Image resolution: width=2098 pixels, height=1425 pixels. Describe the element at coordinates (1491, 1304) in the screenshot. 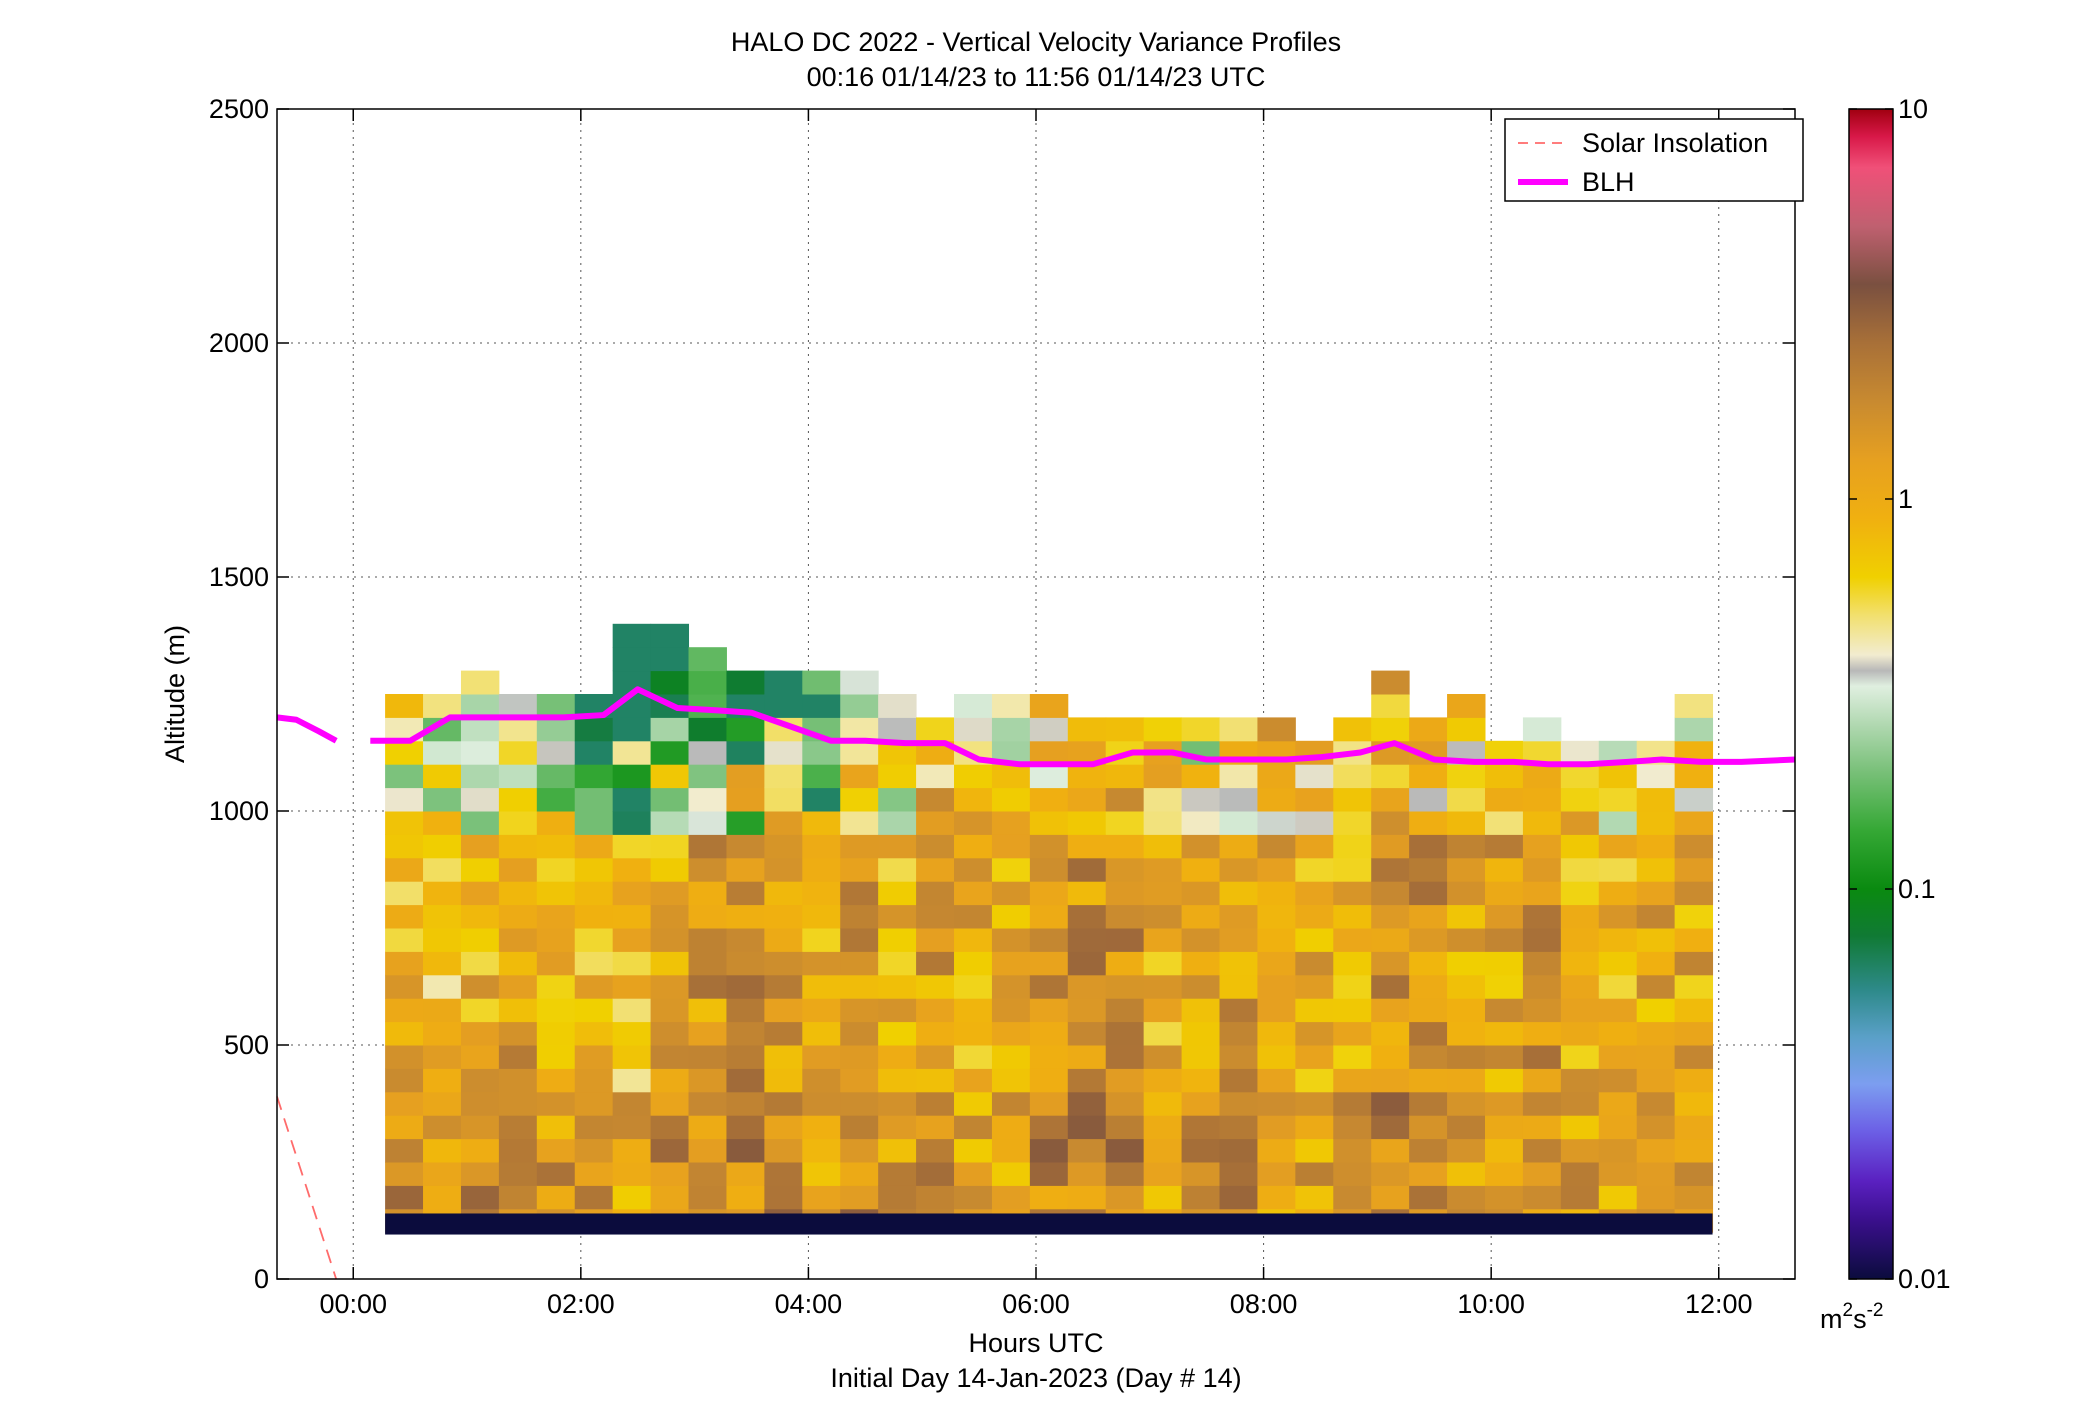

I see `x-tick-label: 10:00` at that location.